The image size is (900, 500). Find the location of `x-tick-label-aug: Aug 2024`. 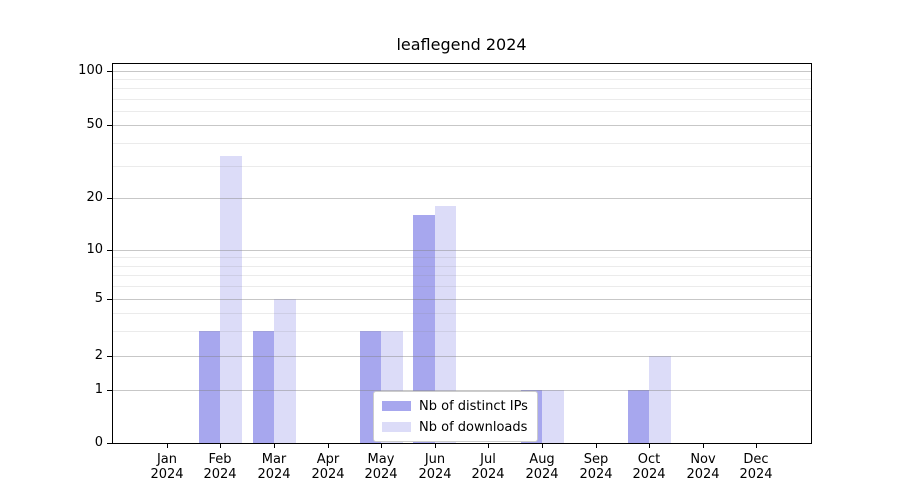

x-tick-label-aug: Aug 2024 is located at coordinates (542, 467).